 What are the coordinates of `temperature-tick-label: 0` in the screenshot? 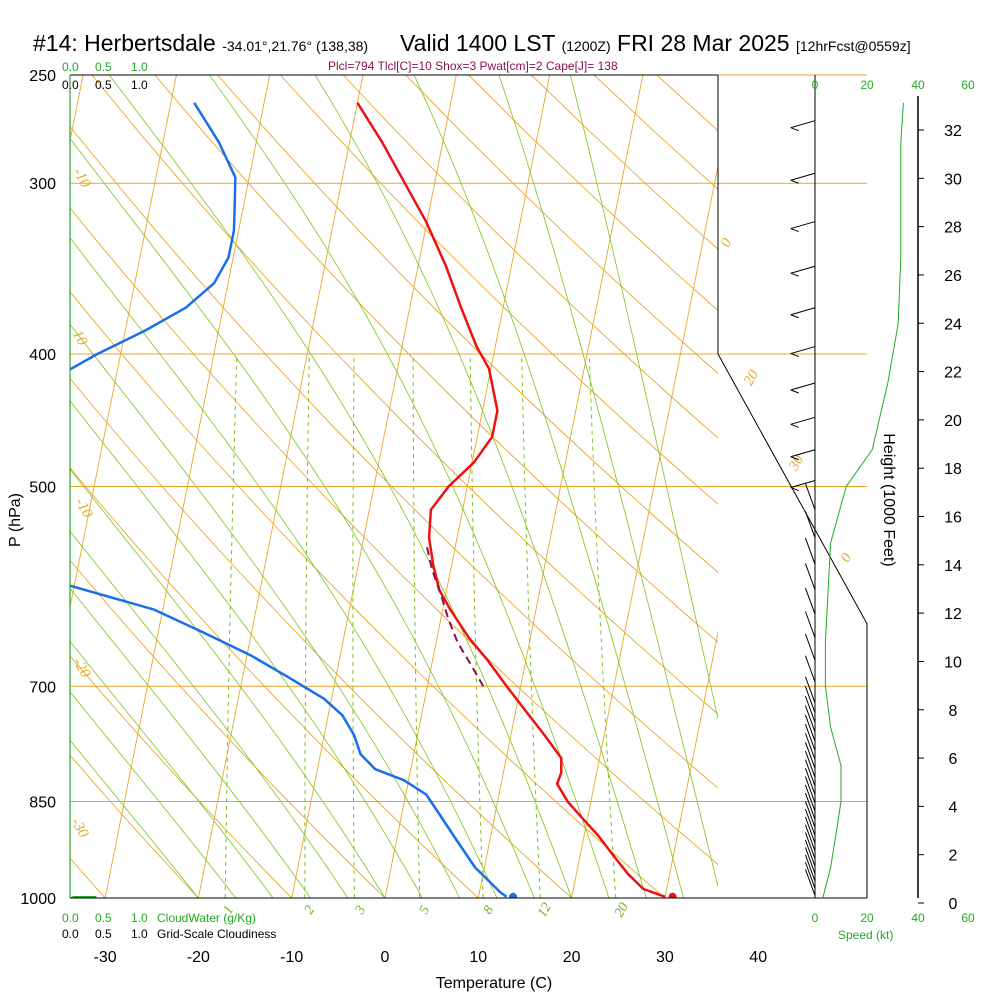 It's located at (385, 957).